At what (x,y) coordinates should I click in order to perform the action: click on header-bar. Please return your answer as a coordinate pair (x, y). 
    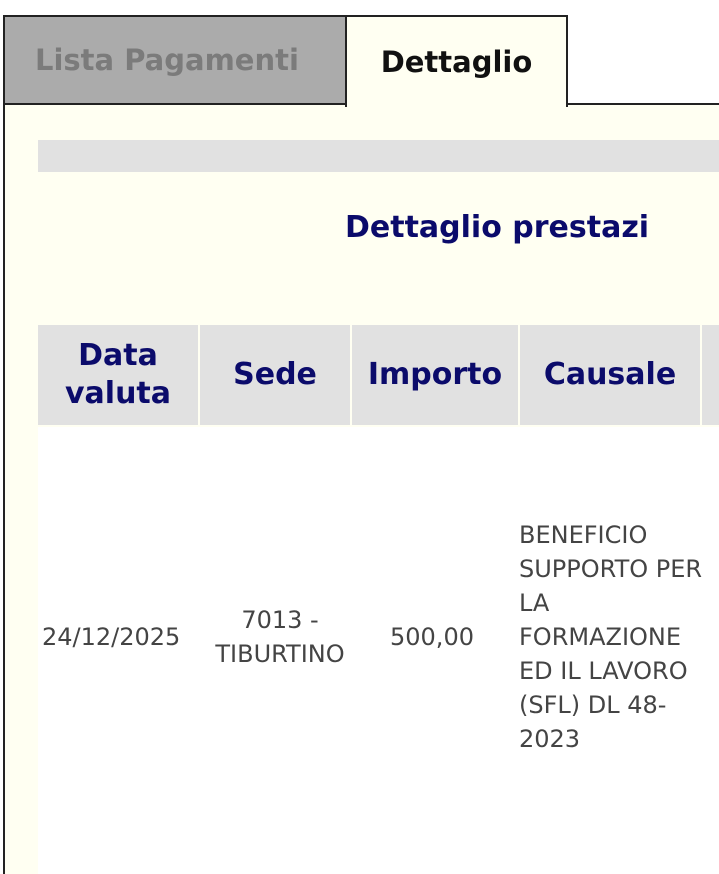
    Looking at the image, I should click on (378, 156).